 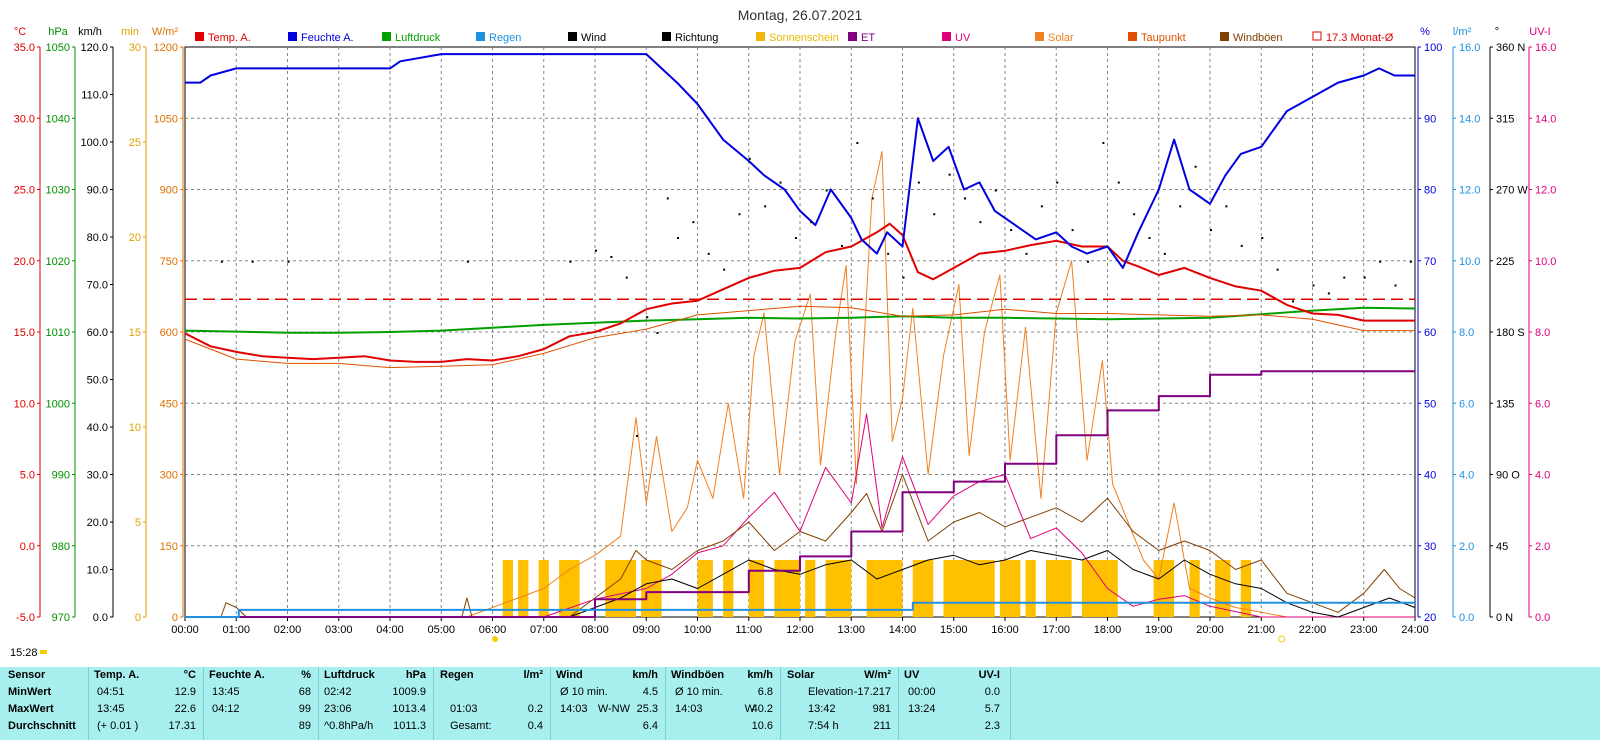 I want to click on x-tick-label: 16:00, so click(x=1005, y=630).